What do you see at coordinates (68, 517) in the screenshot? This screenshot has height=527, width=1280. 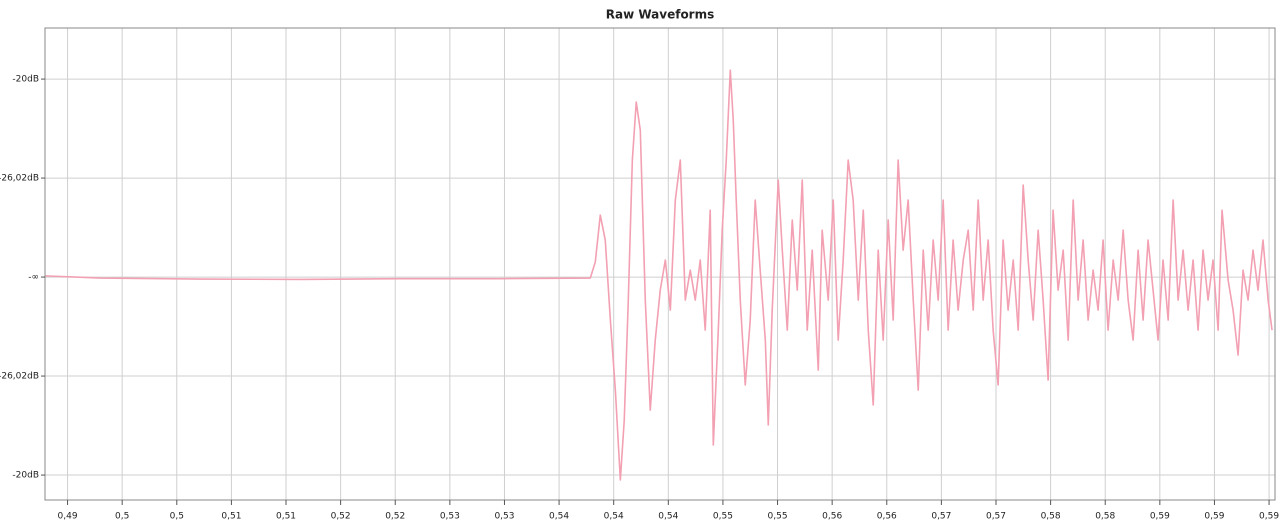 I see `x-tick-label: 0,49` at bounding box center [68, 517].